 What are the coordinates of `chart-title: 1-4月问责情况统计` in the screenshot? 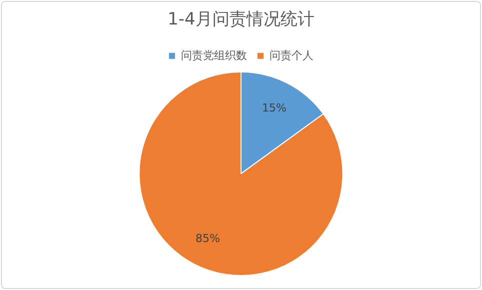 It's located at (241, 20).